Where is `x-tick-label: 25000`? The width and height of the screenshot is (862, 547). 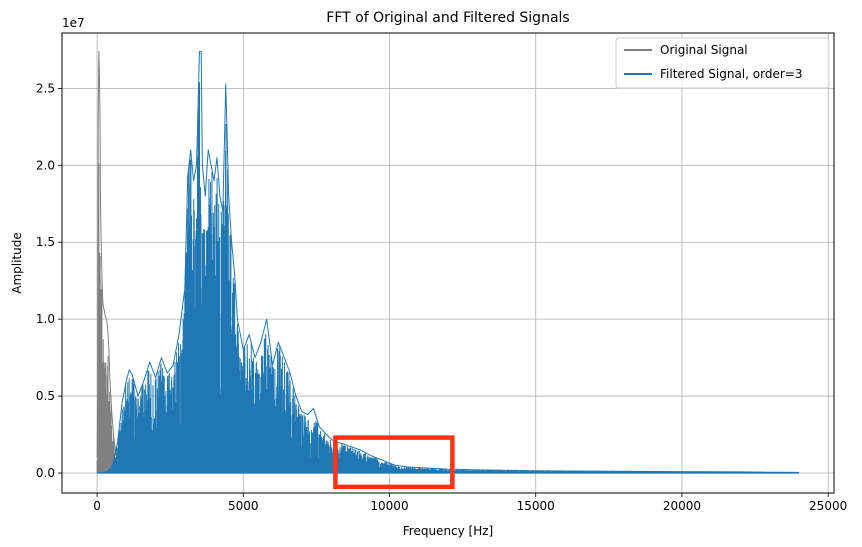
x-tick-label: 25000 is located at coordinates (828, 506).